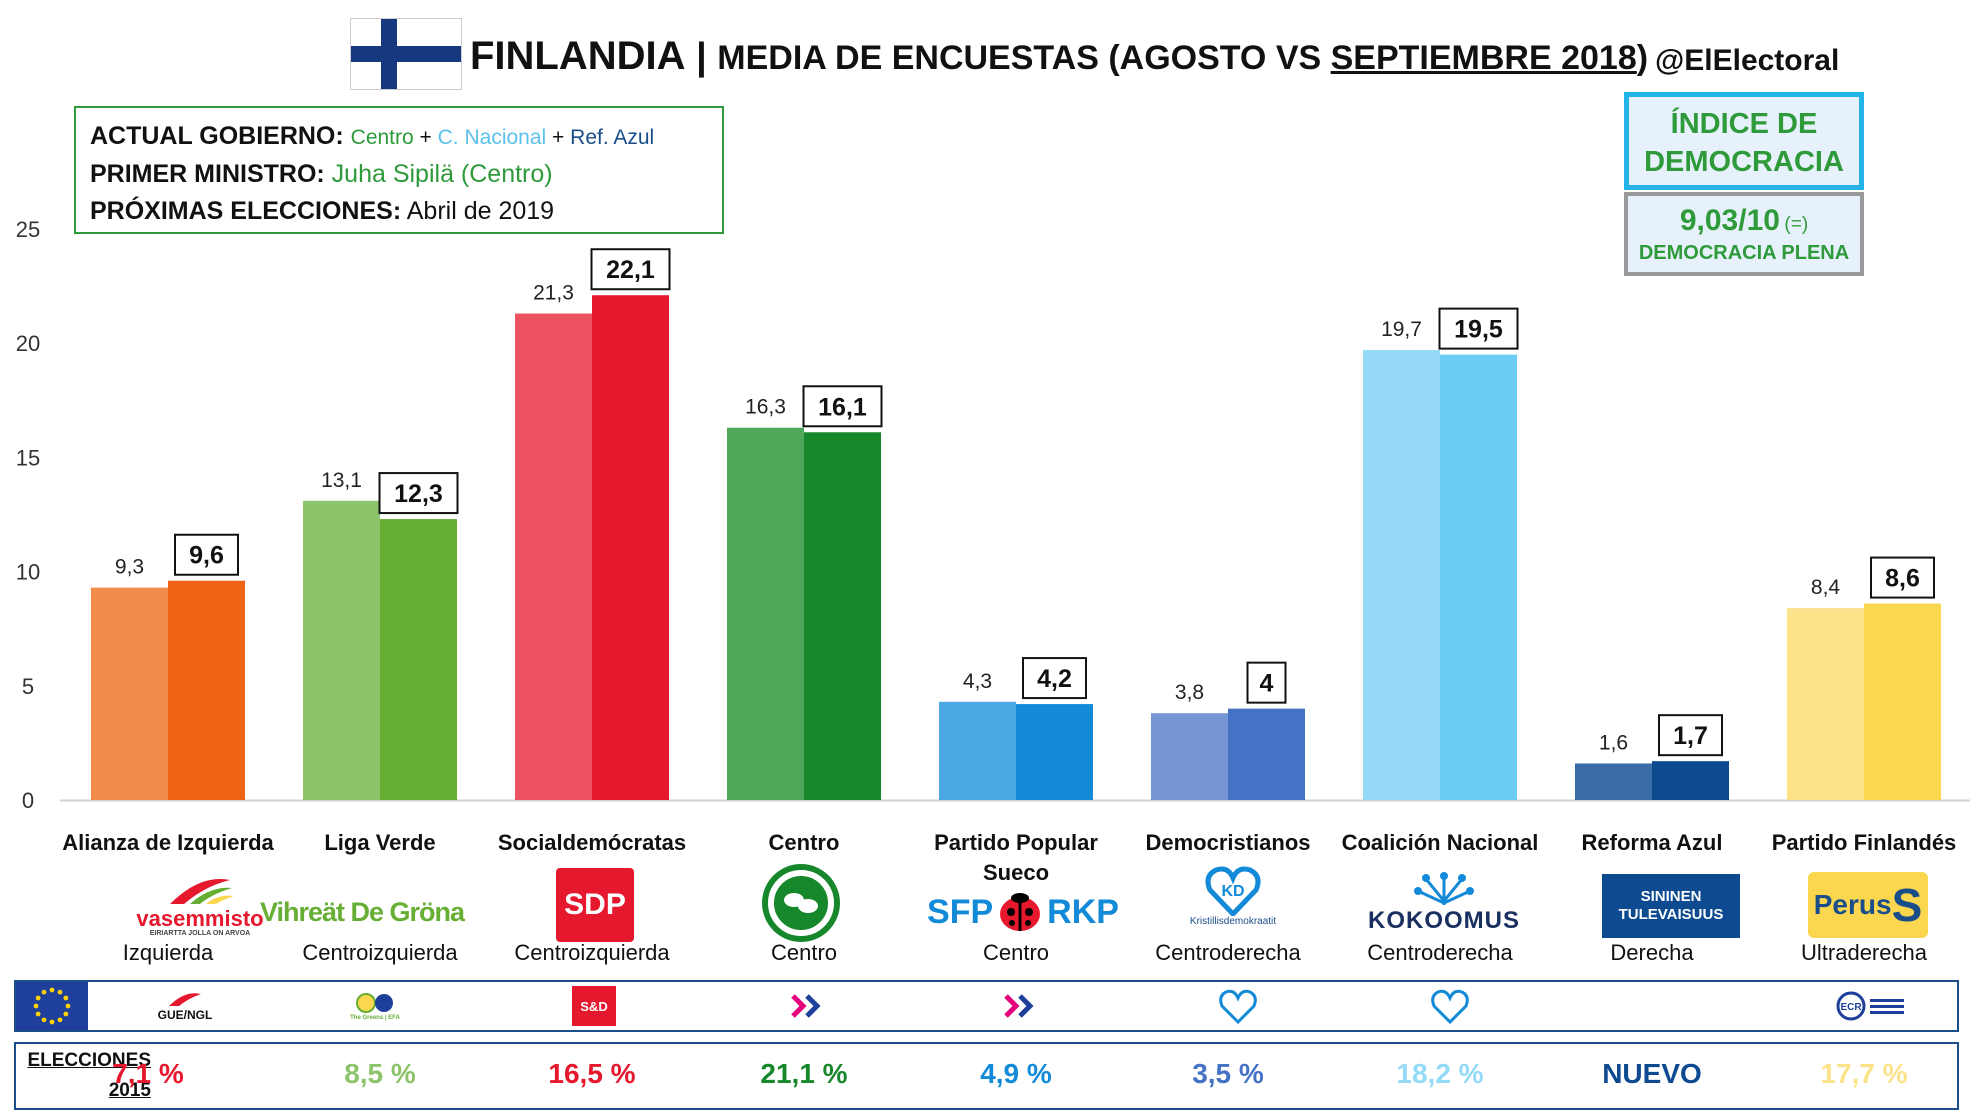 The image size is (1984, 1117). I want to click on party-name: Democristianos, so click(1228, 842).